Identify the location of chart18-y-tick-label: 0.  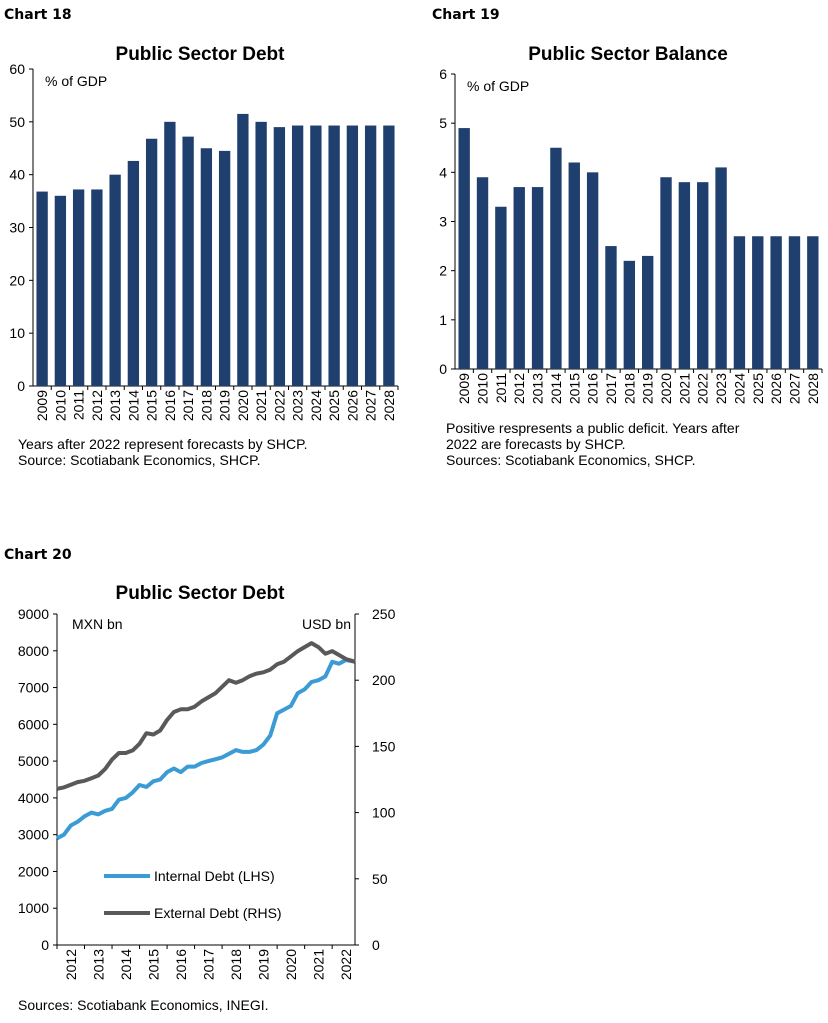
(21, 386).